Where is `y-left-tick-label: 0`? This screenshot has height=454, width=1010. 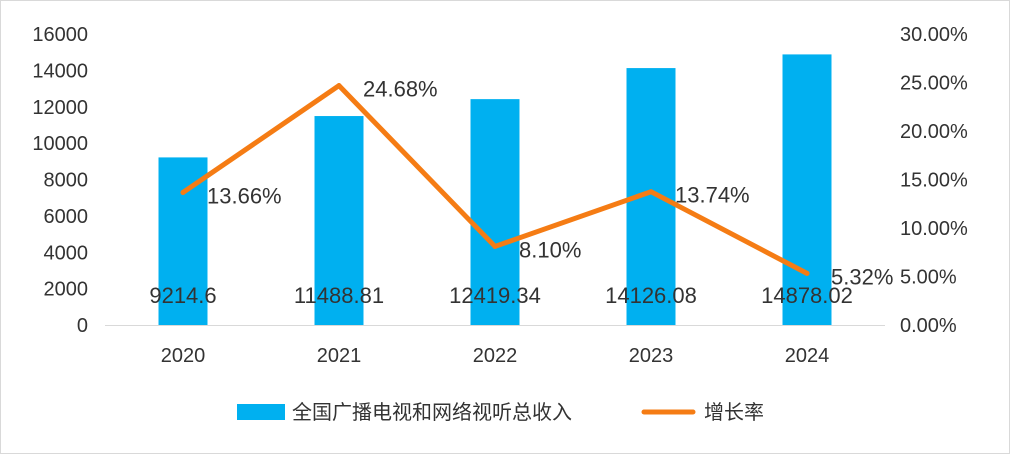
y-left-tick-label: 0 is located at coordinates (82, 326).